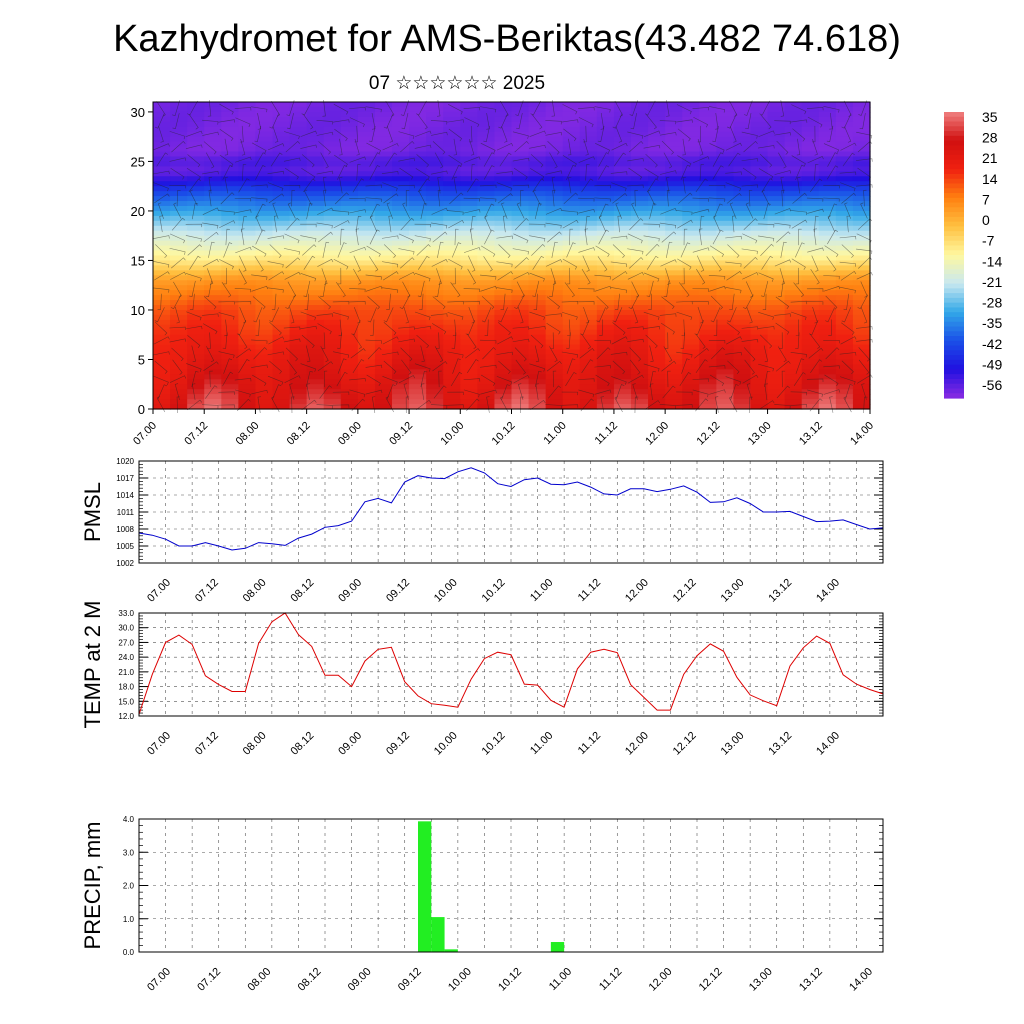 The height and width of the screenshot is (1024, 1024). I want to click on colorbar-label: -21, so click(992, 282).